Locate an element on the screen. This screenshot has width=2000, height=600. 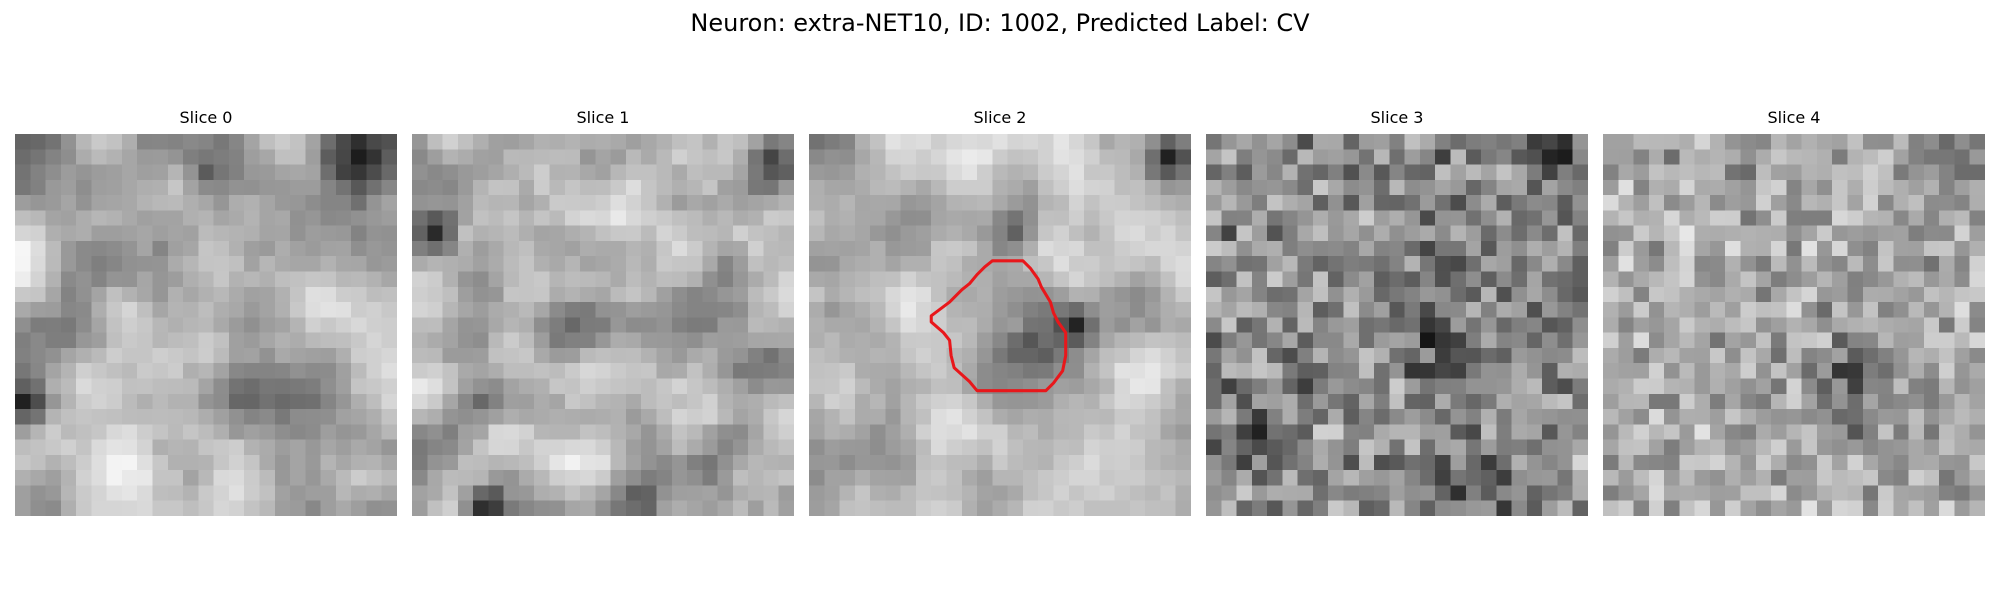
slice-title-2: Slice 2 is located at coordinates (1000, 117).